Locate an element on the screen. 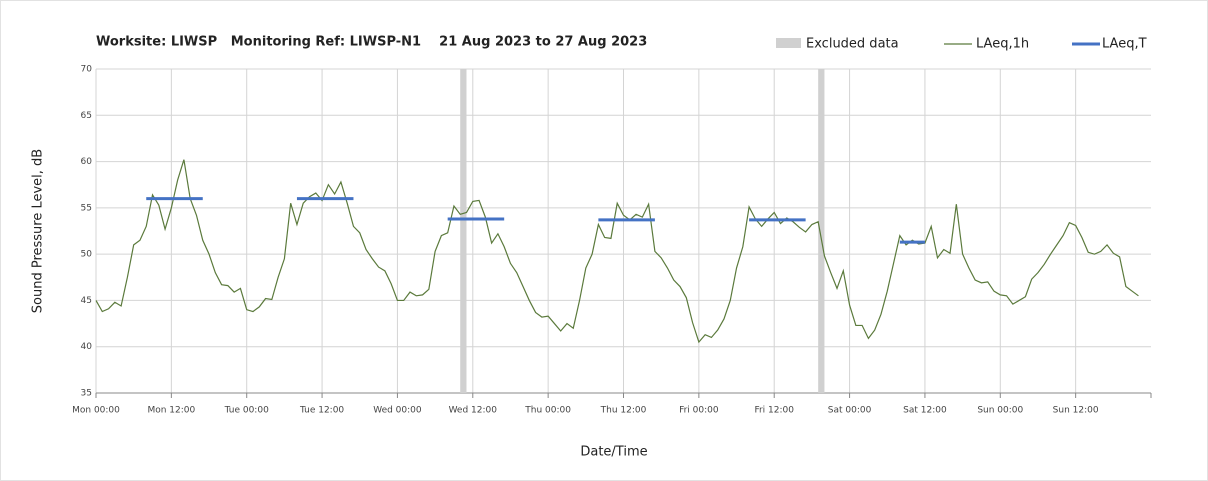 This screenshot has height=481, width=1208. y-tick-label: 40 is located at coordinates (87, 347).